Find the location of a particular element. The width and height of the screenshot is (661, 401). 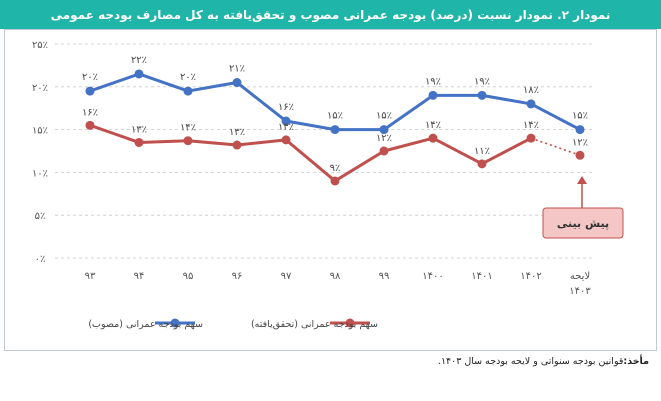

data-label: ۱۸٪ is located at coordinates (531, 90).